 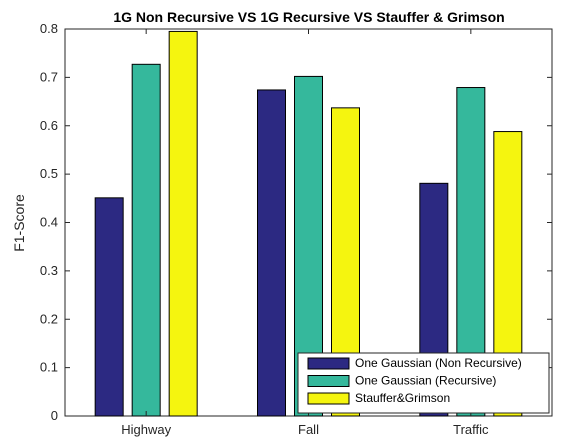 I want to click on x-tick-label-fall: Fall, so click(x=308, y=429).